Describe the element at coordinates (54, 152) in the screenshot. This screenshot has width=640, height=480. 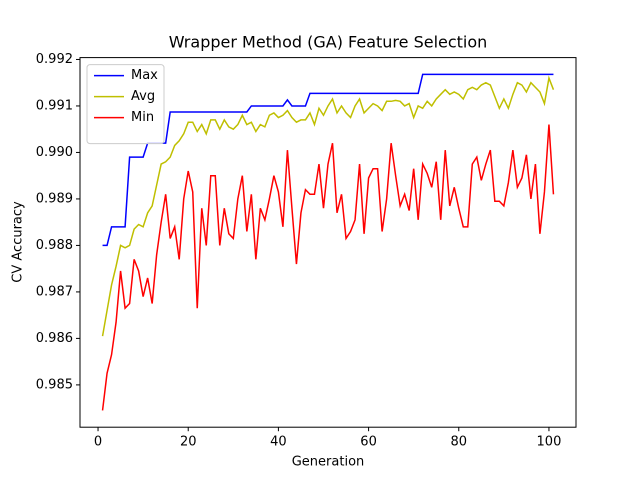
I see `y-tick-label: 0.990` at that location.